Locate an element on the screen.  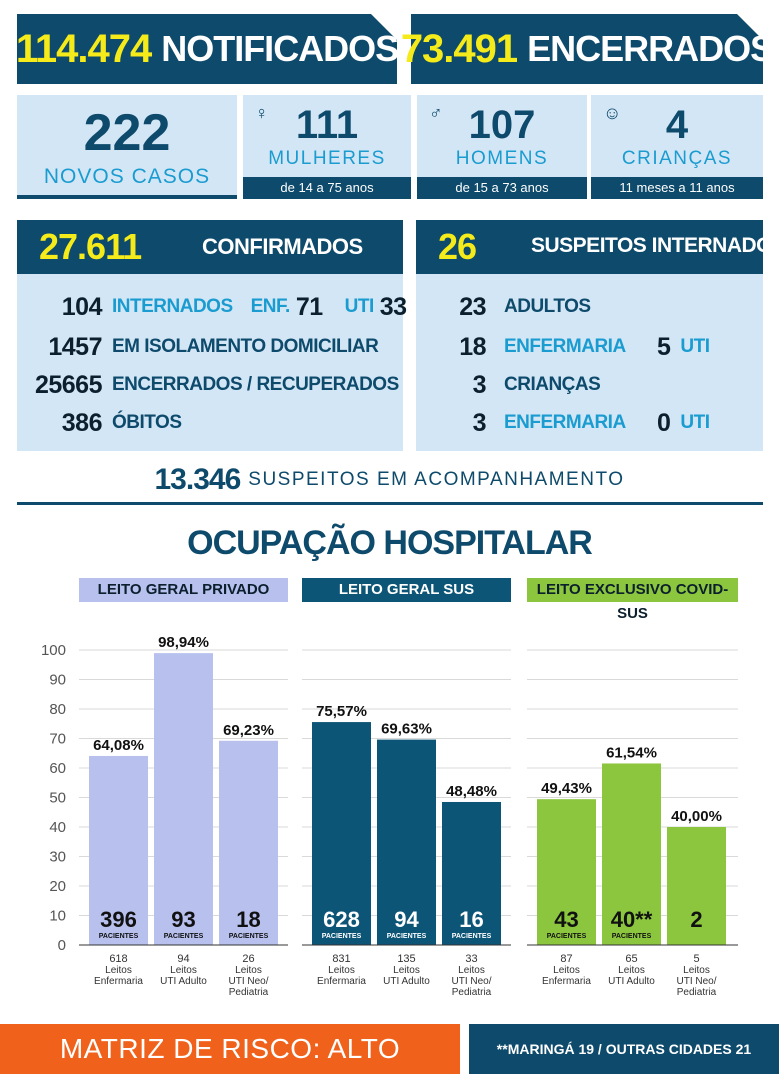
ocupacao-title: OCUPAÇÃO HOSPITALAR is located at coordinates (390, 543).